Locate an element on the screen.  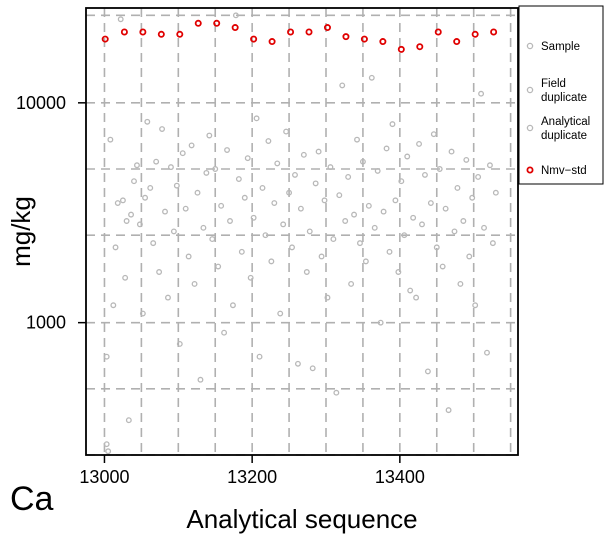
y-axis-title: mg/kg is located at coordinates (21, 231).